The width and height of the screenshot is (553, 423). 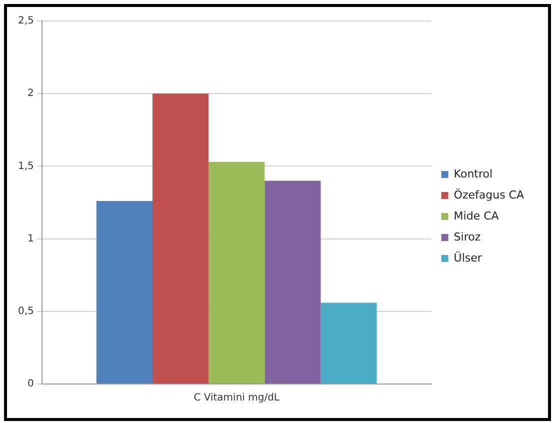 What do you see at coordinates (31, 94) in the screenshot?
I see `y-tick-label: 2` at bounding box center [31, 94].